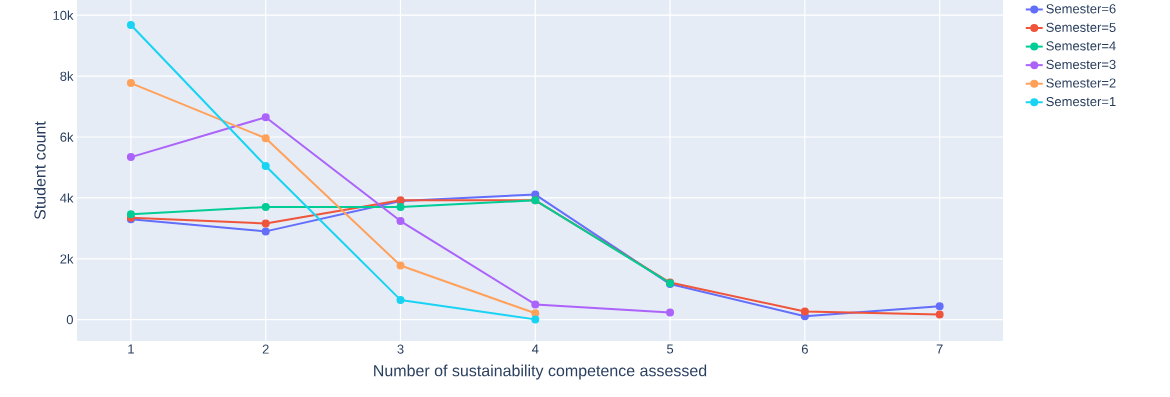 The height and width of the screenshot is (397, 1170). Describe the element at coordinates (69, 320) in the screenshot. I see `y-tick-label: 0` at that location.